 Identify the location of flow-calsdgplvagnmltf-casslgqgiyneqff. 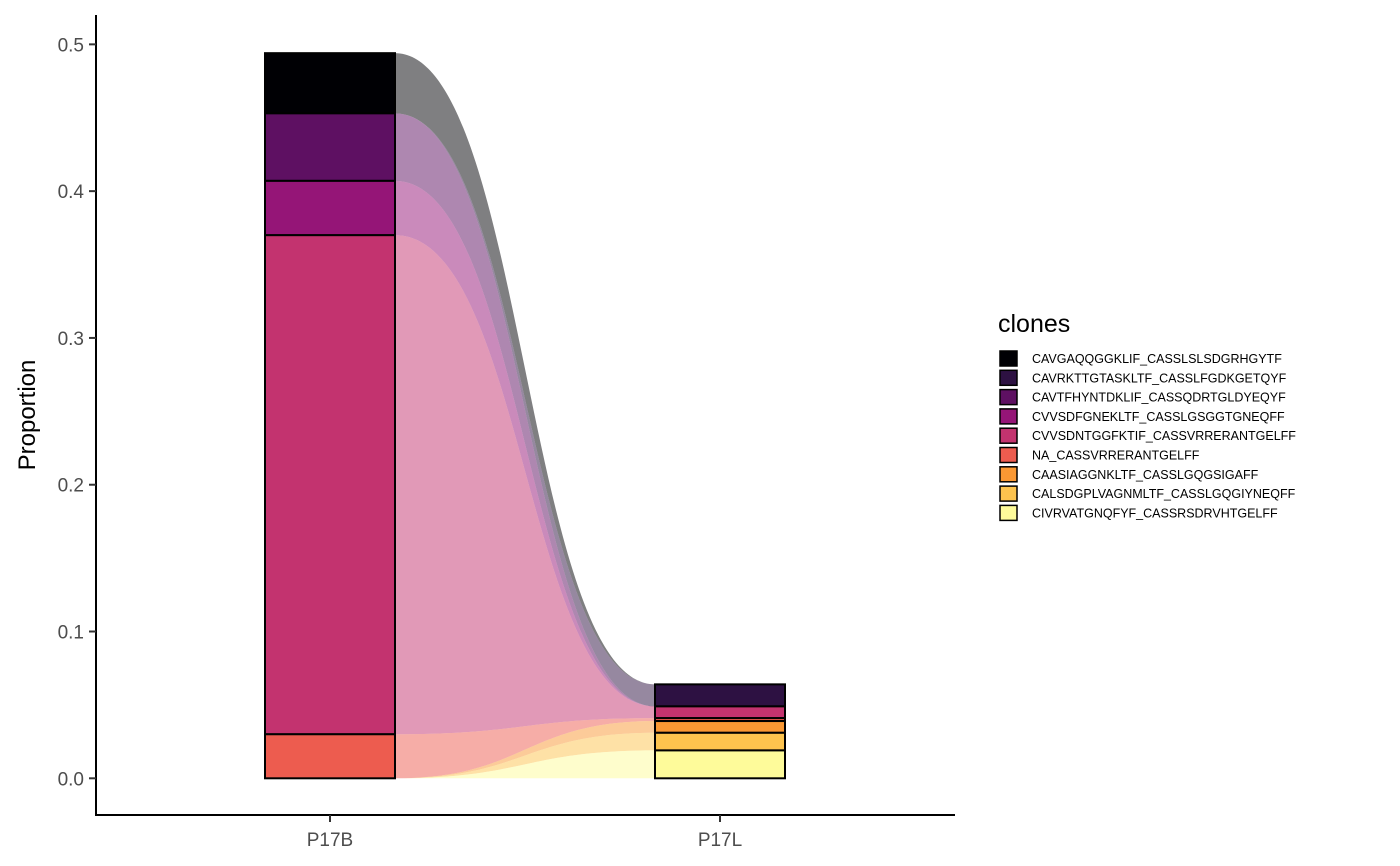
(525, 755).